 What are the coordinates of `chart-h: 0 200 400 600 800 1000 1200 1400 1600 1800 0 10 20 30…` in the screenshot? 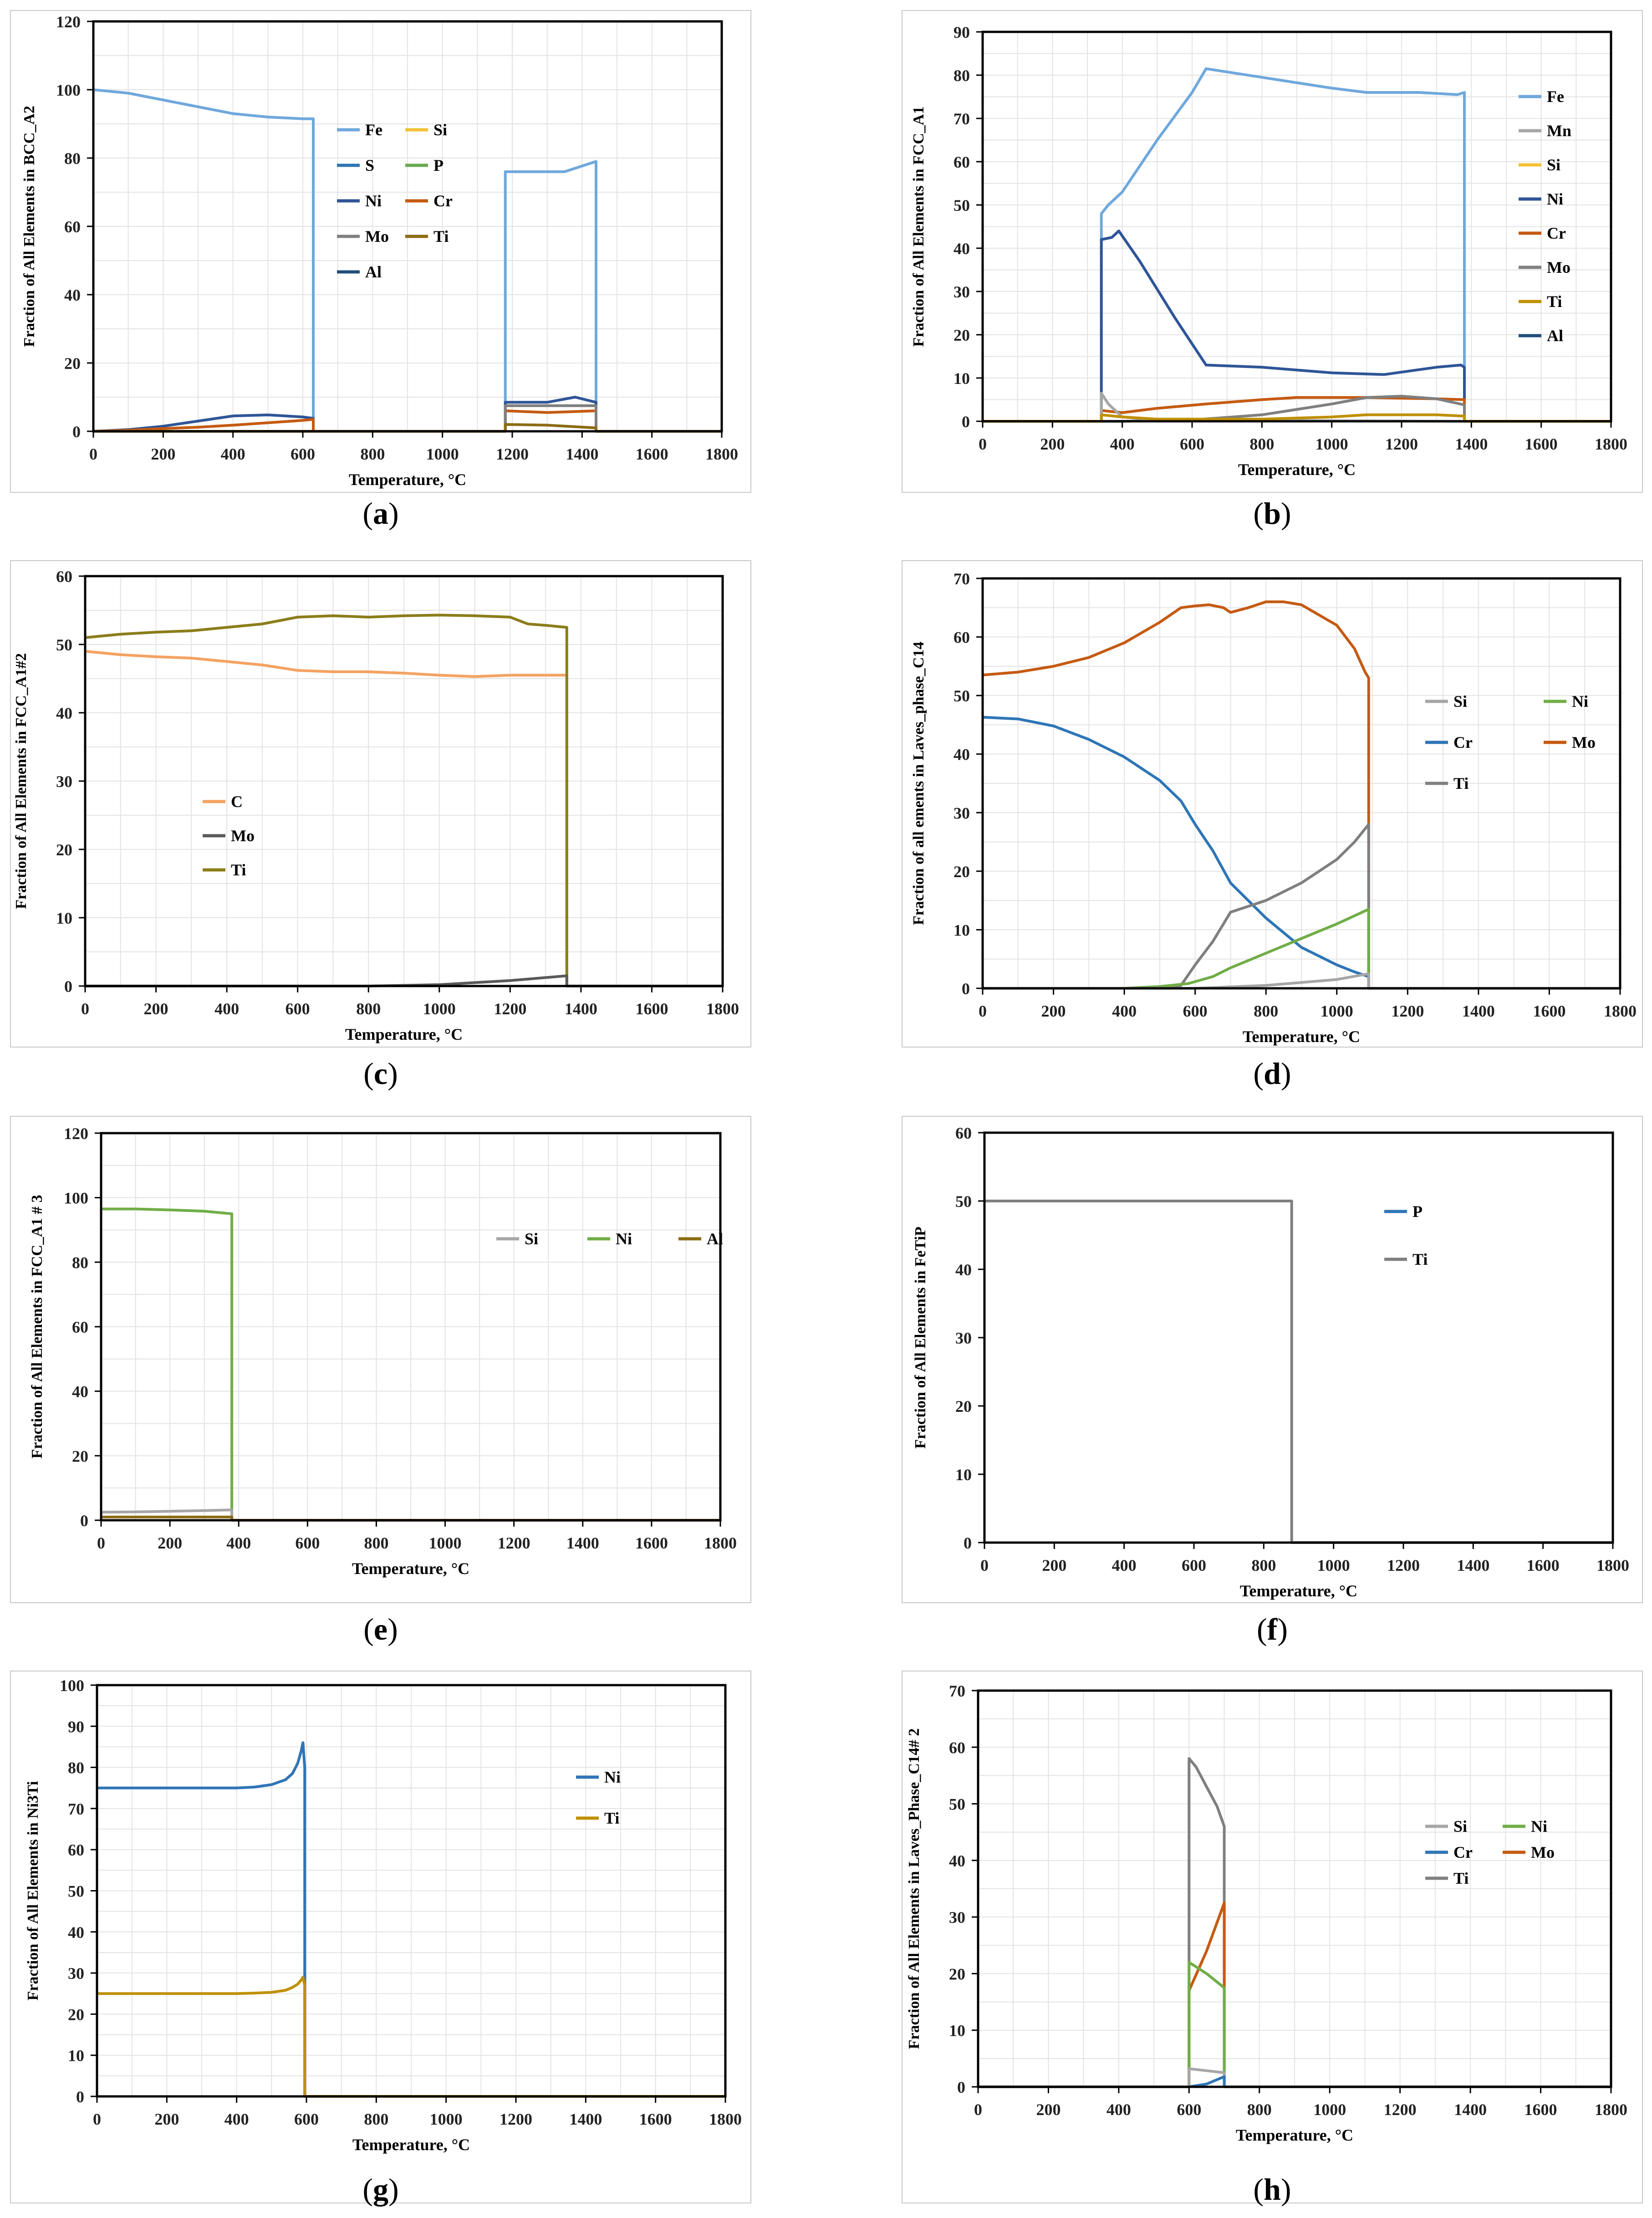 It's located at (1266, 1913).